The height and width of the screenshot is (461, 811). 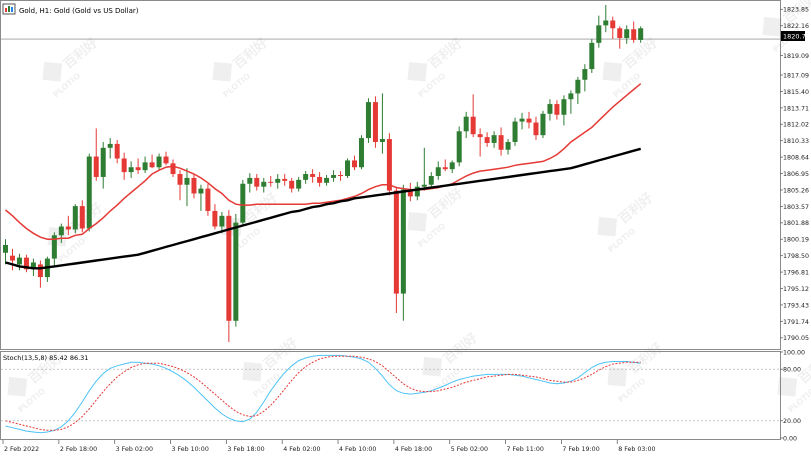 What do you see at coordinates (21, 449) in the screenshot?
I see `time-tick-label: 2 Feb 2022` at bounding box center [21, 449].